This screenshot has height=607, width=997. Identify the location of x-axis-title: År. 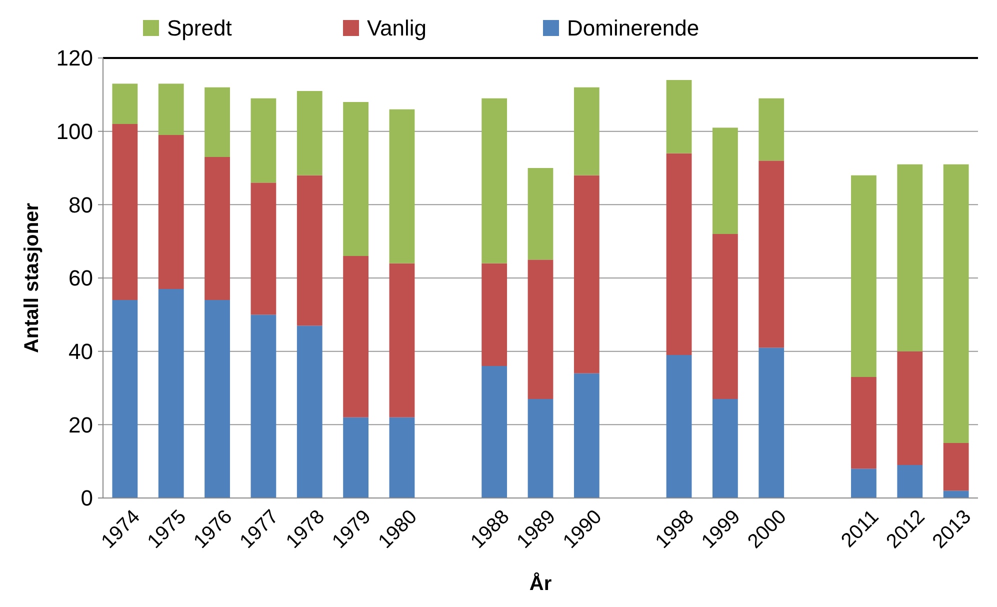
(540, 583).